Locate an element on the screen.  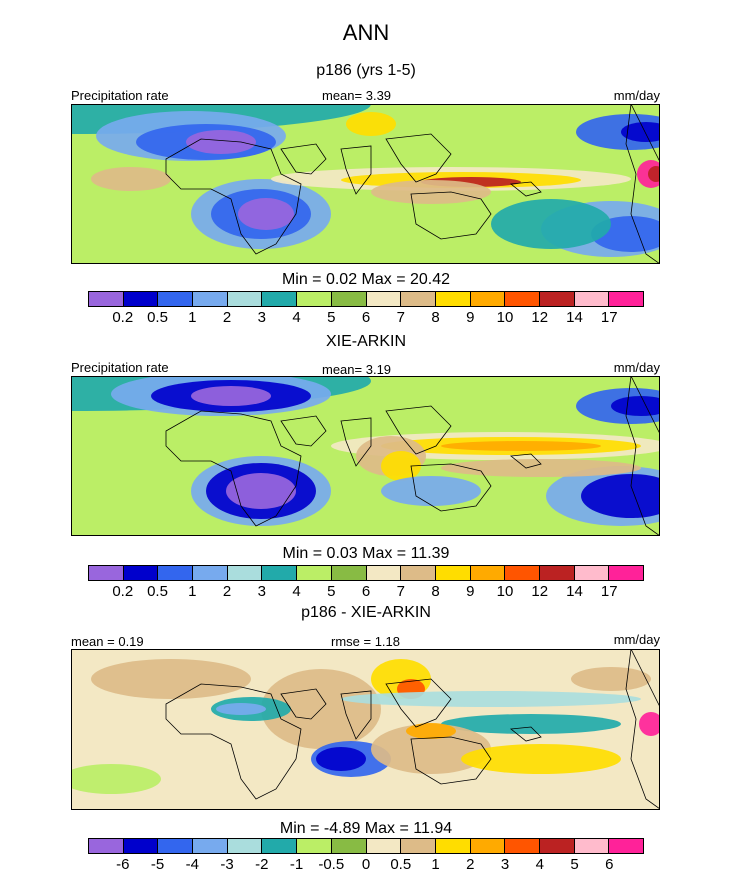
panel3-left-label: mean = 0.19 is located at coordinates (107, 641).